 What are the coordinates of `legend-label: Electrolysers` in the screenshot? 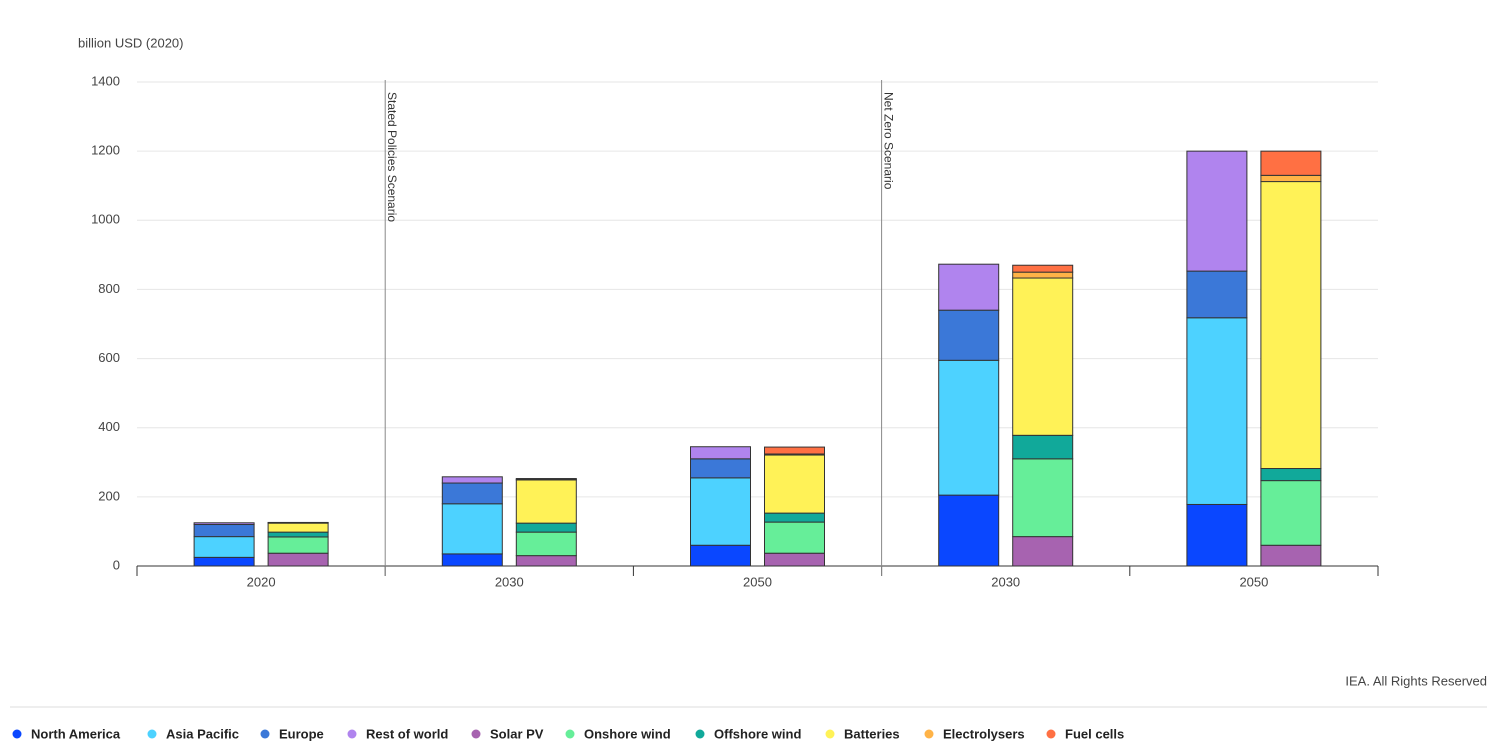 It's located at (984, 733).